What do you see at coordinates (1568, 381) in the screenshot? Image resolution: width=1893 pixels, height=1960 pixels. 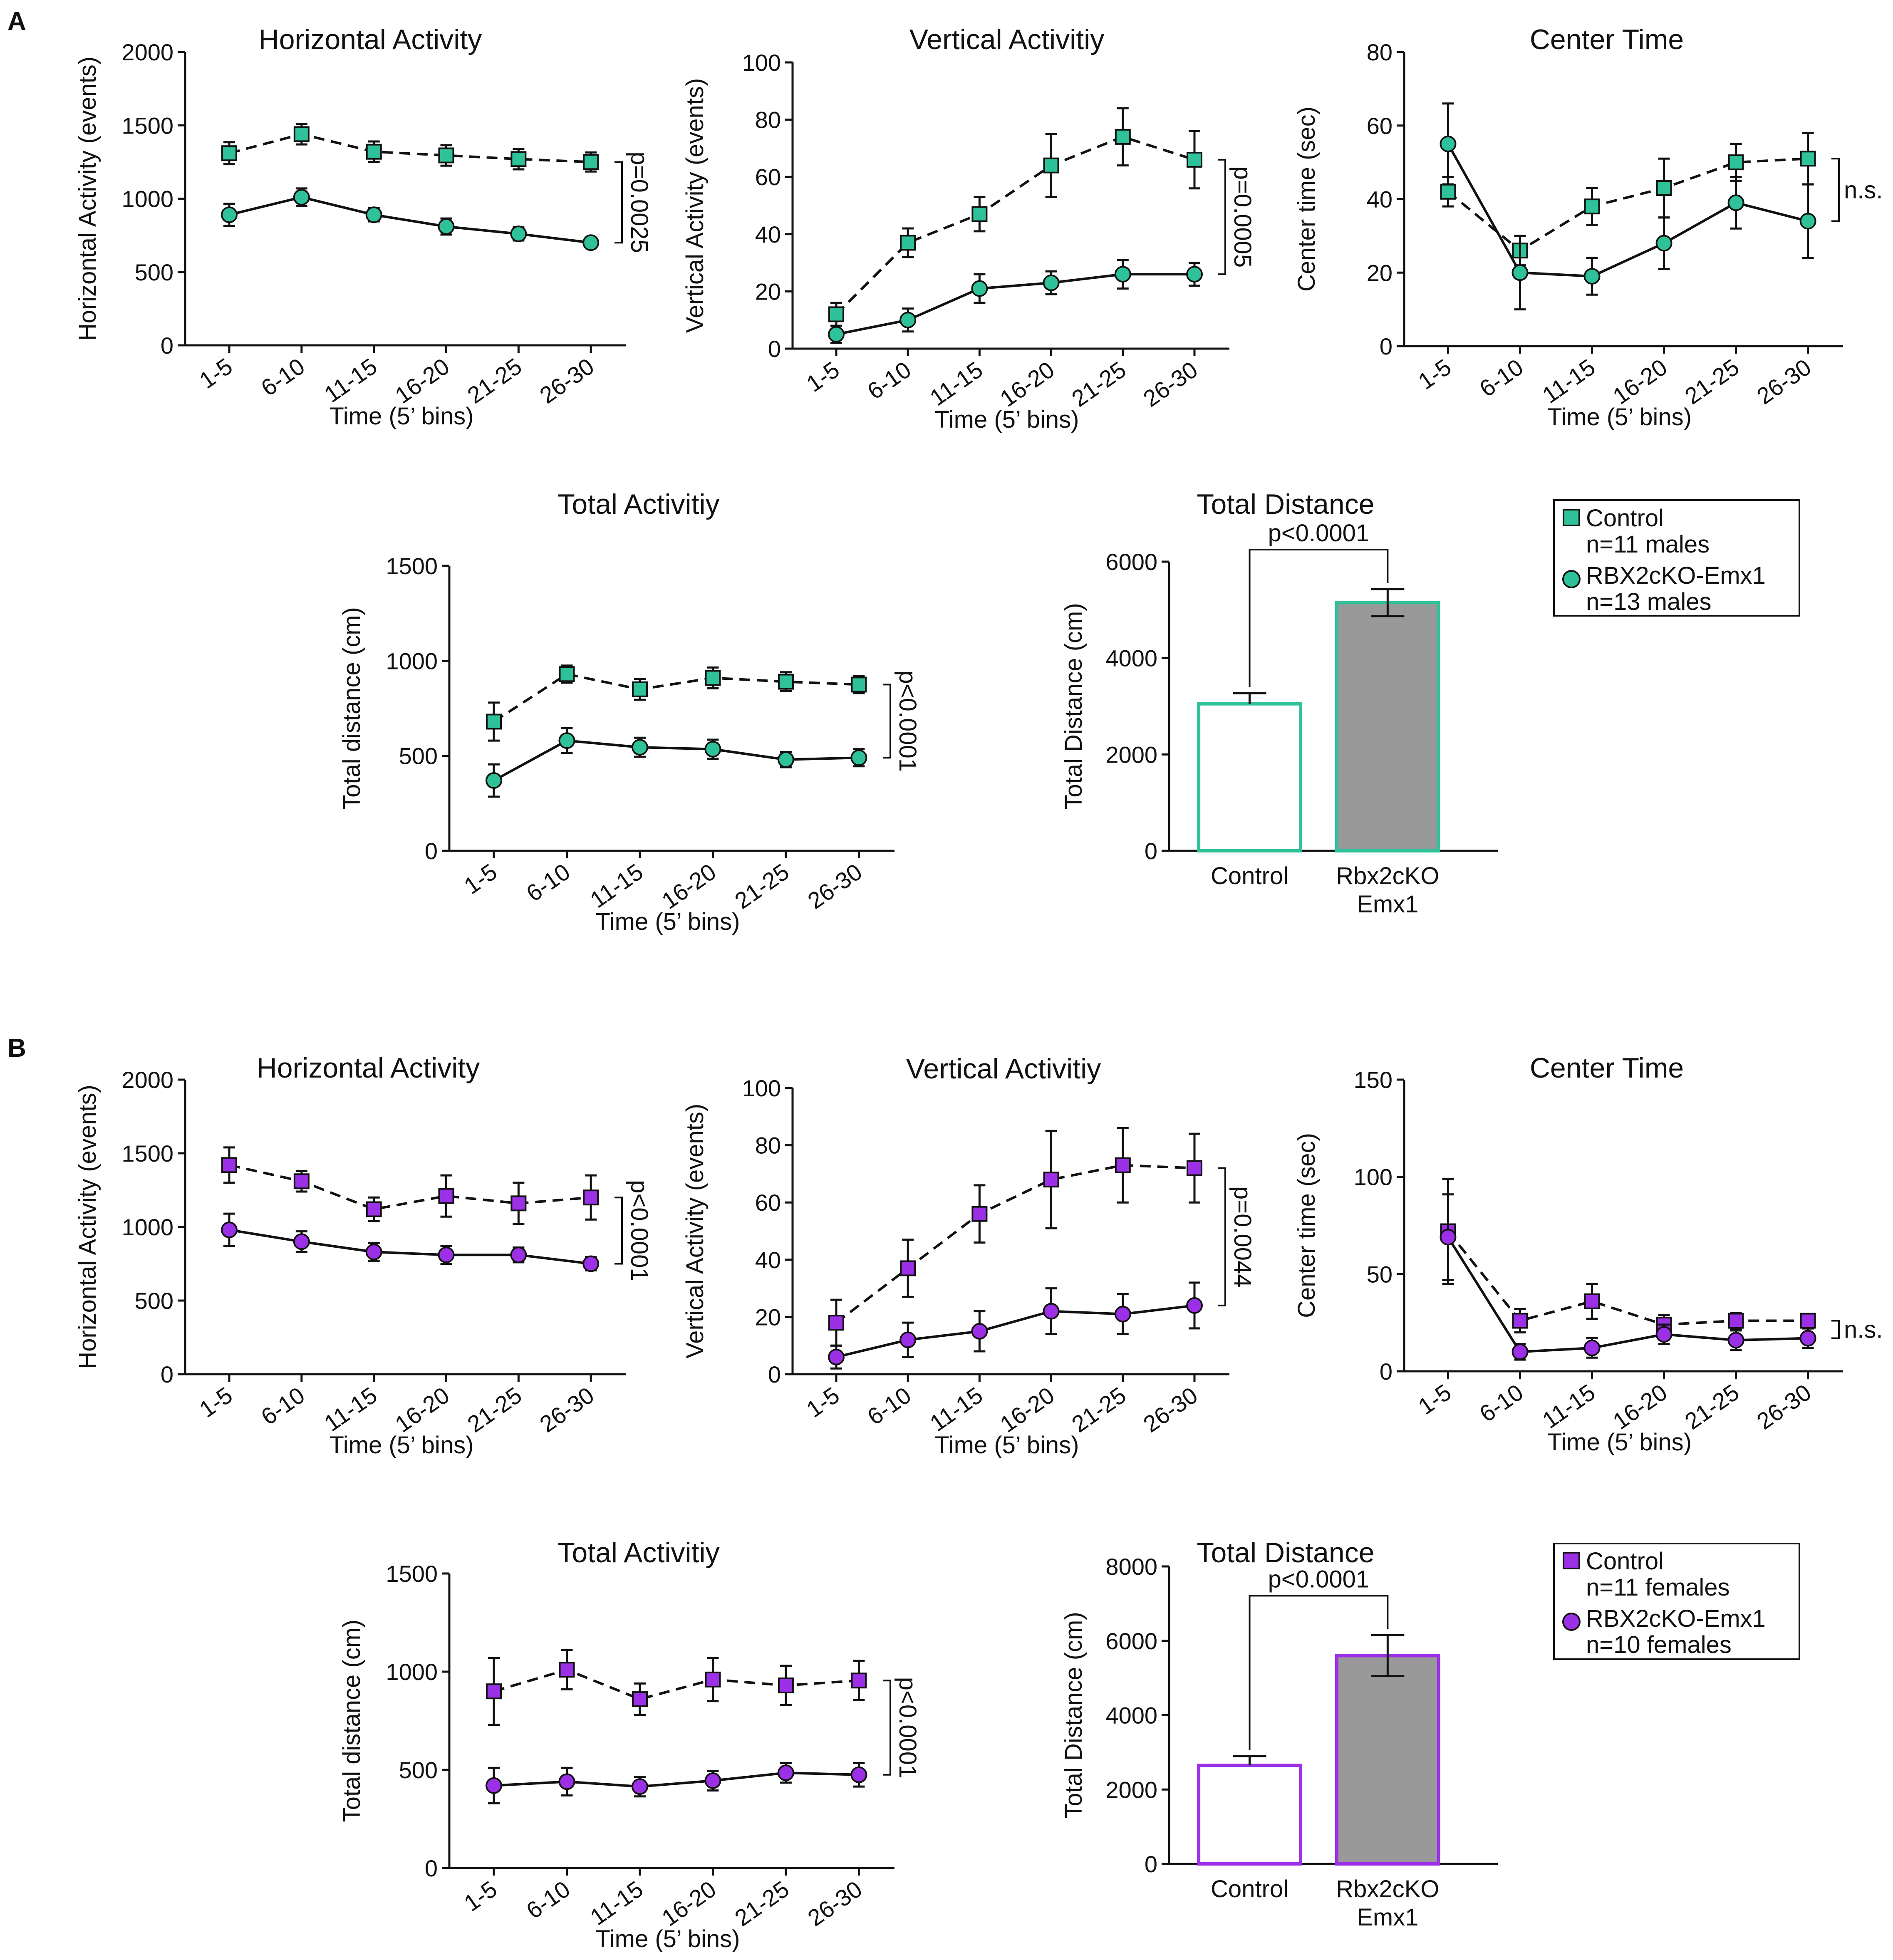 I see `x-tick-label: 11-15` at bounding box center [1568, 381].